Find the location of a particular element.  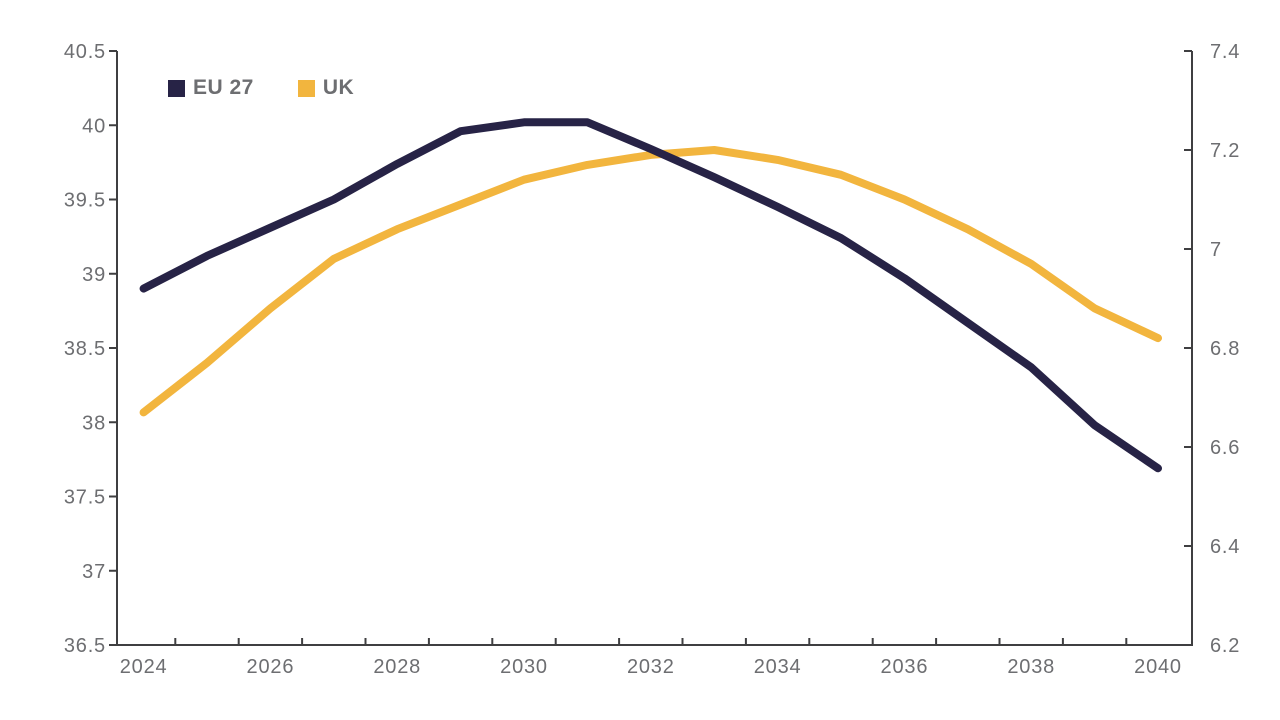

x-axis-tick-label: 2024 is located at coordinates (144, 667).